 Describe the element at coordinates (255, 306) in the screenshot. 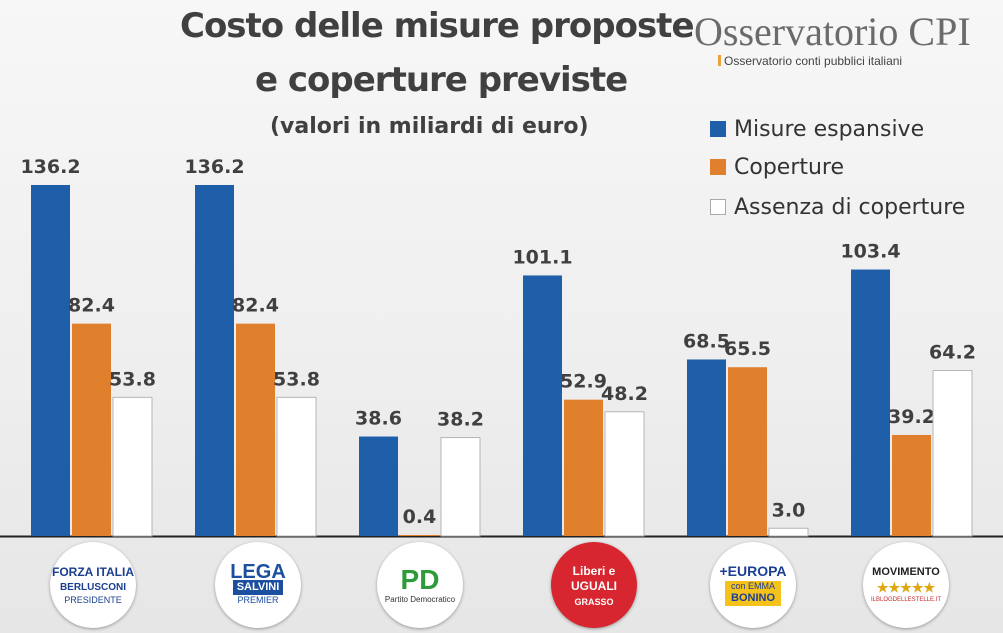

I see `data-label-coperture-2: 82.4` at that location.